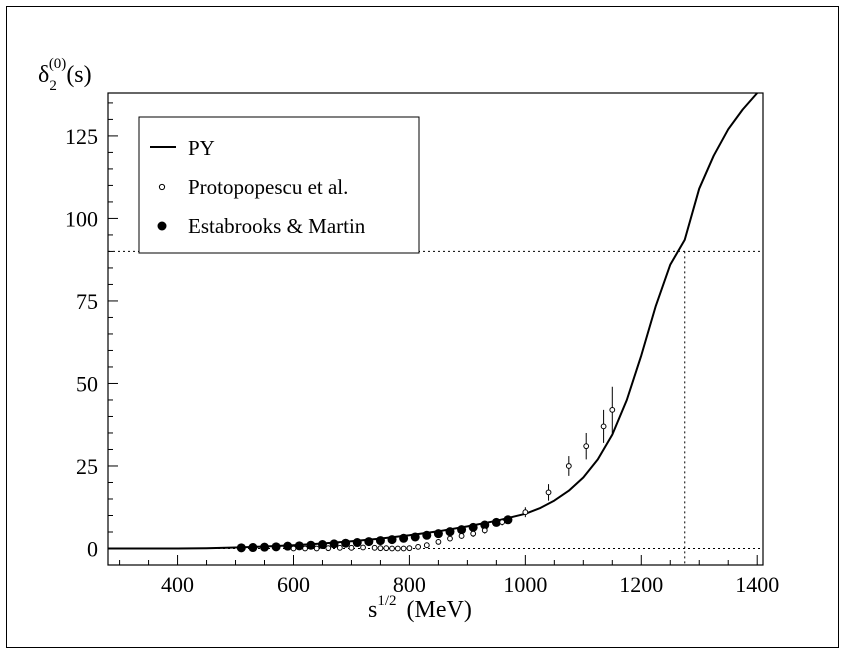 The height and width of the screenshot is (656, 847). Describe the element at coordinates (162, 226) in the screenshot. I see `legend-filled-circle-swatch` at that location.